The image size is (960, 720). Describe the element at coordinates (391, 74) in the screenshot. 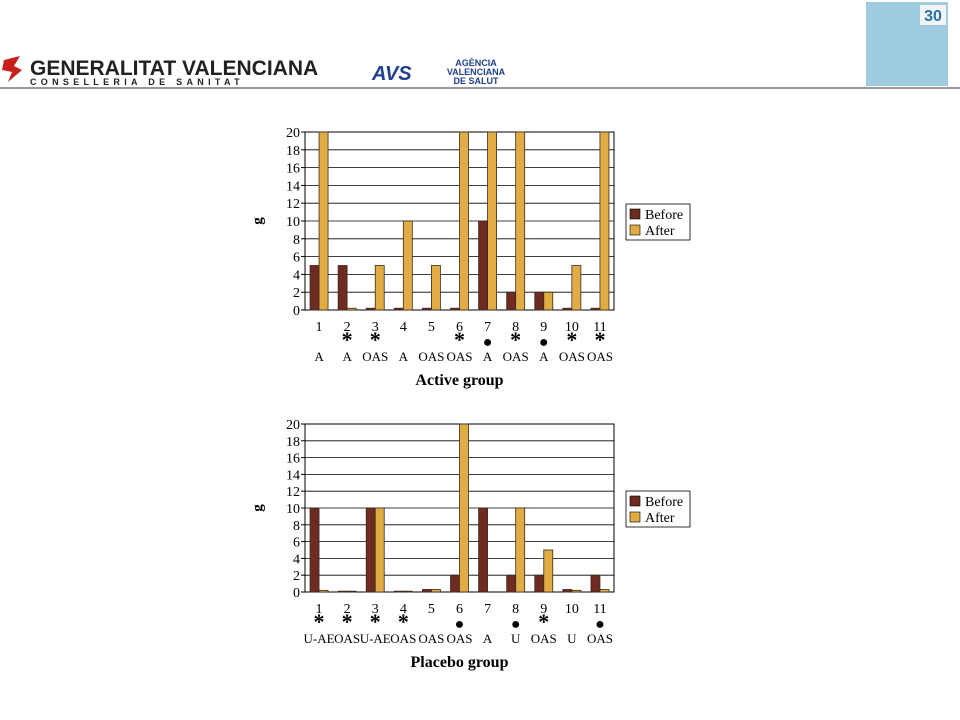

I see `agency-logo: AVS` at that location.